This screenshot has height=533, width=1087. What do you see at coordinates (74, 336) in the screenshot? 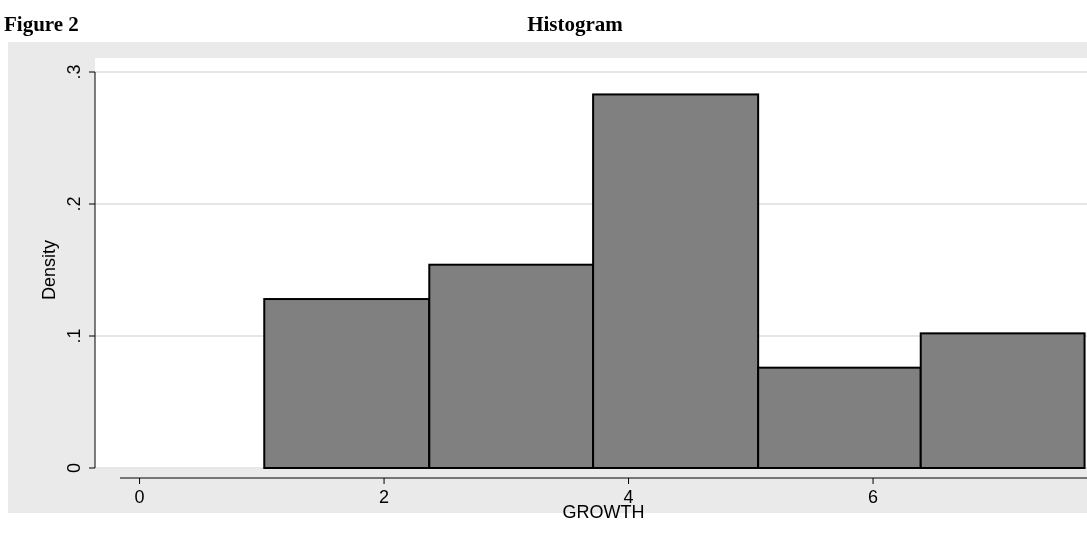
I see `y-tick-label: .1` at bounding box center [74, 336].